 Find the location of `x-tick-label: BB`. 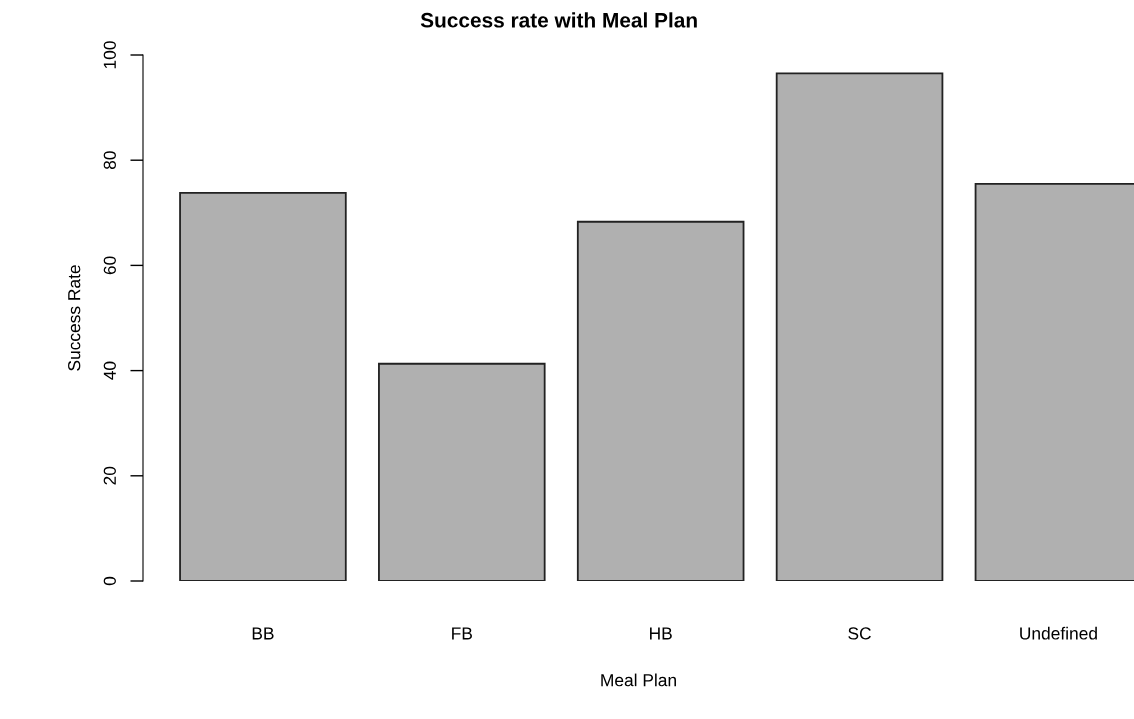

x-tick-label: BB is located at coordinates (263, 633).